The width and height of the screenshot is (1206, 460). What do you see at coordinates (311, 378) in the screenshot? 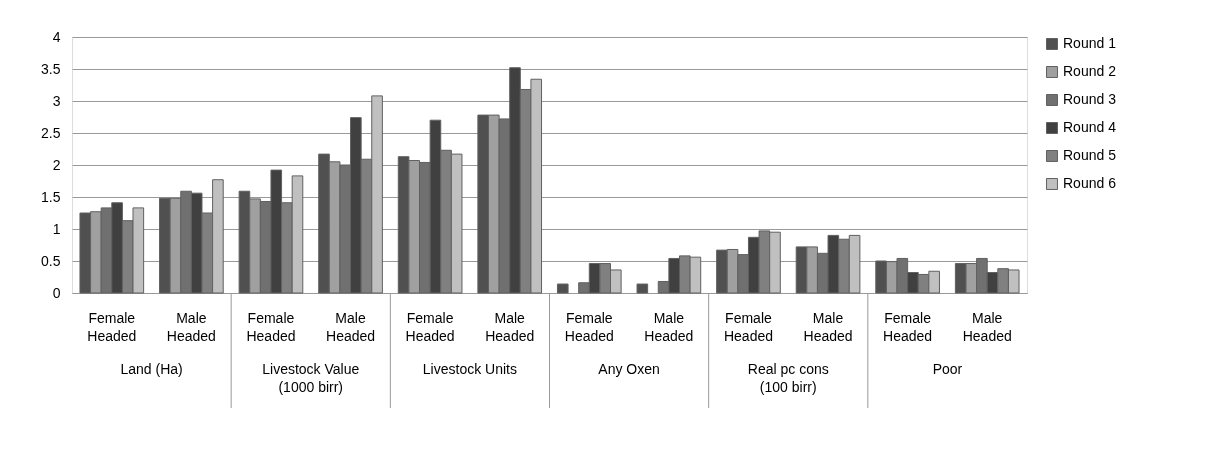
I see `text: Livestock Value (1000 birr)` at bounding box center [311, 378].